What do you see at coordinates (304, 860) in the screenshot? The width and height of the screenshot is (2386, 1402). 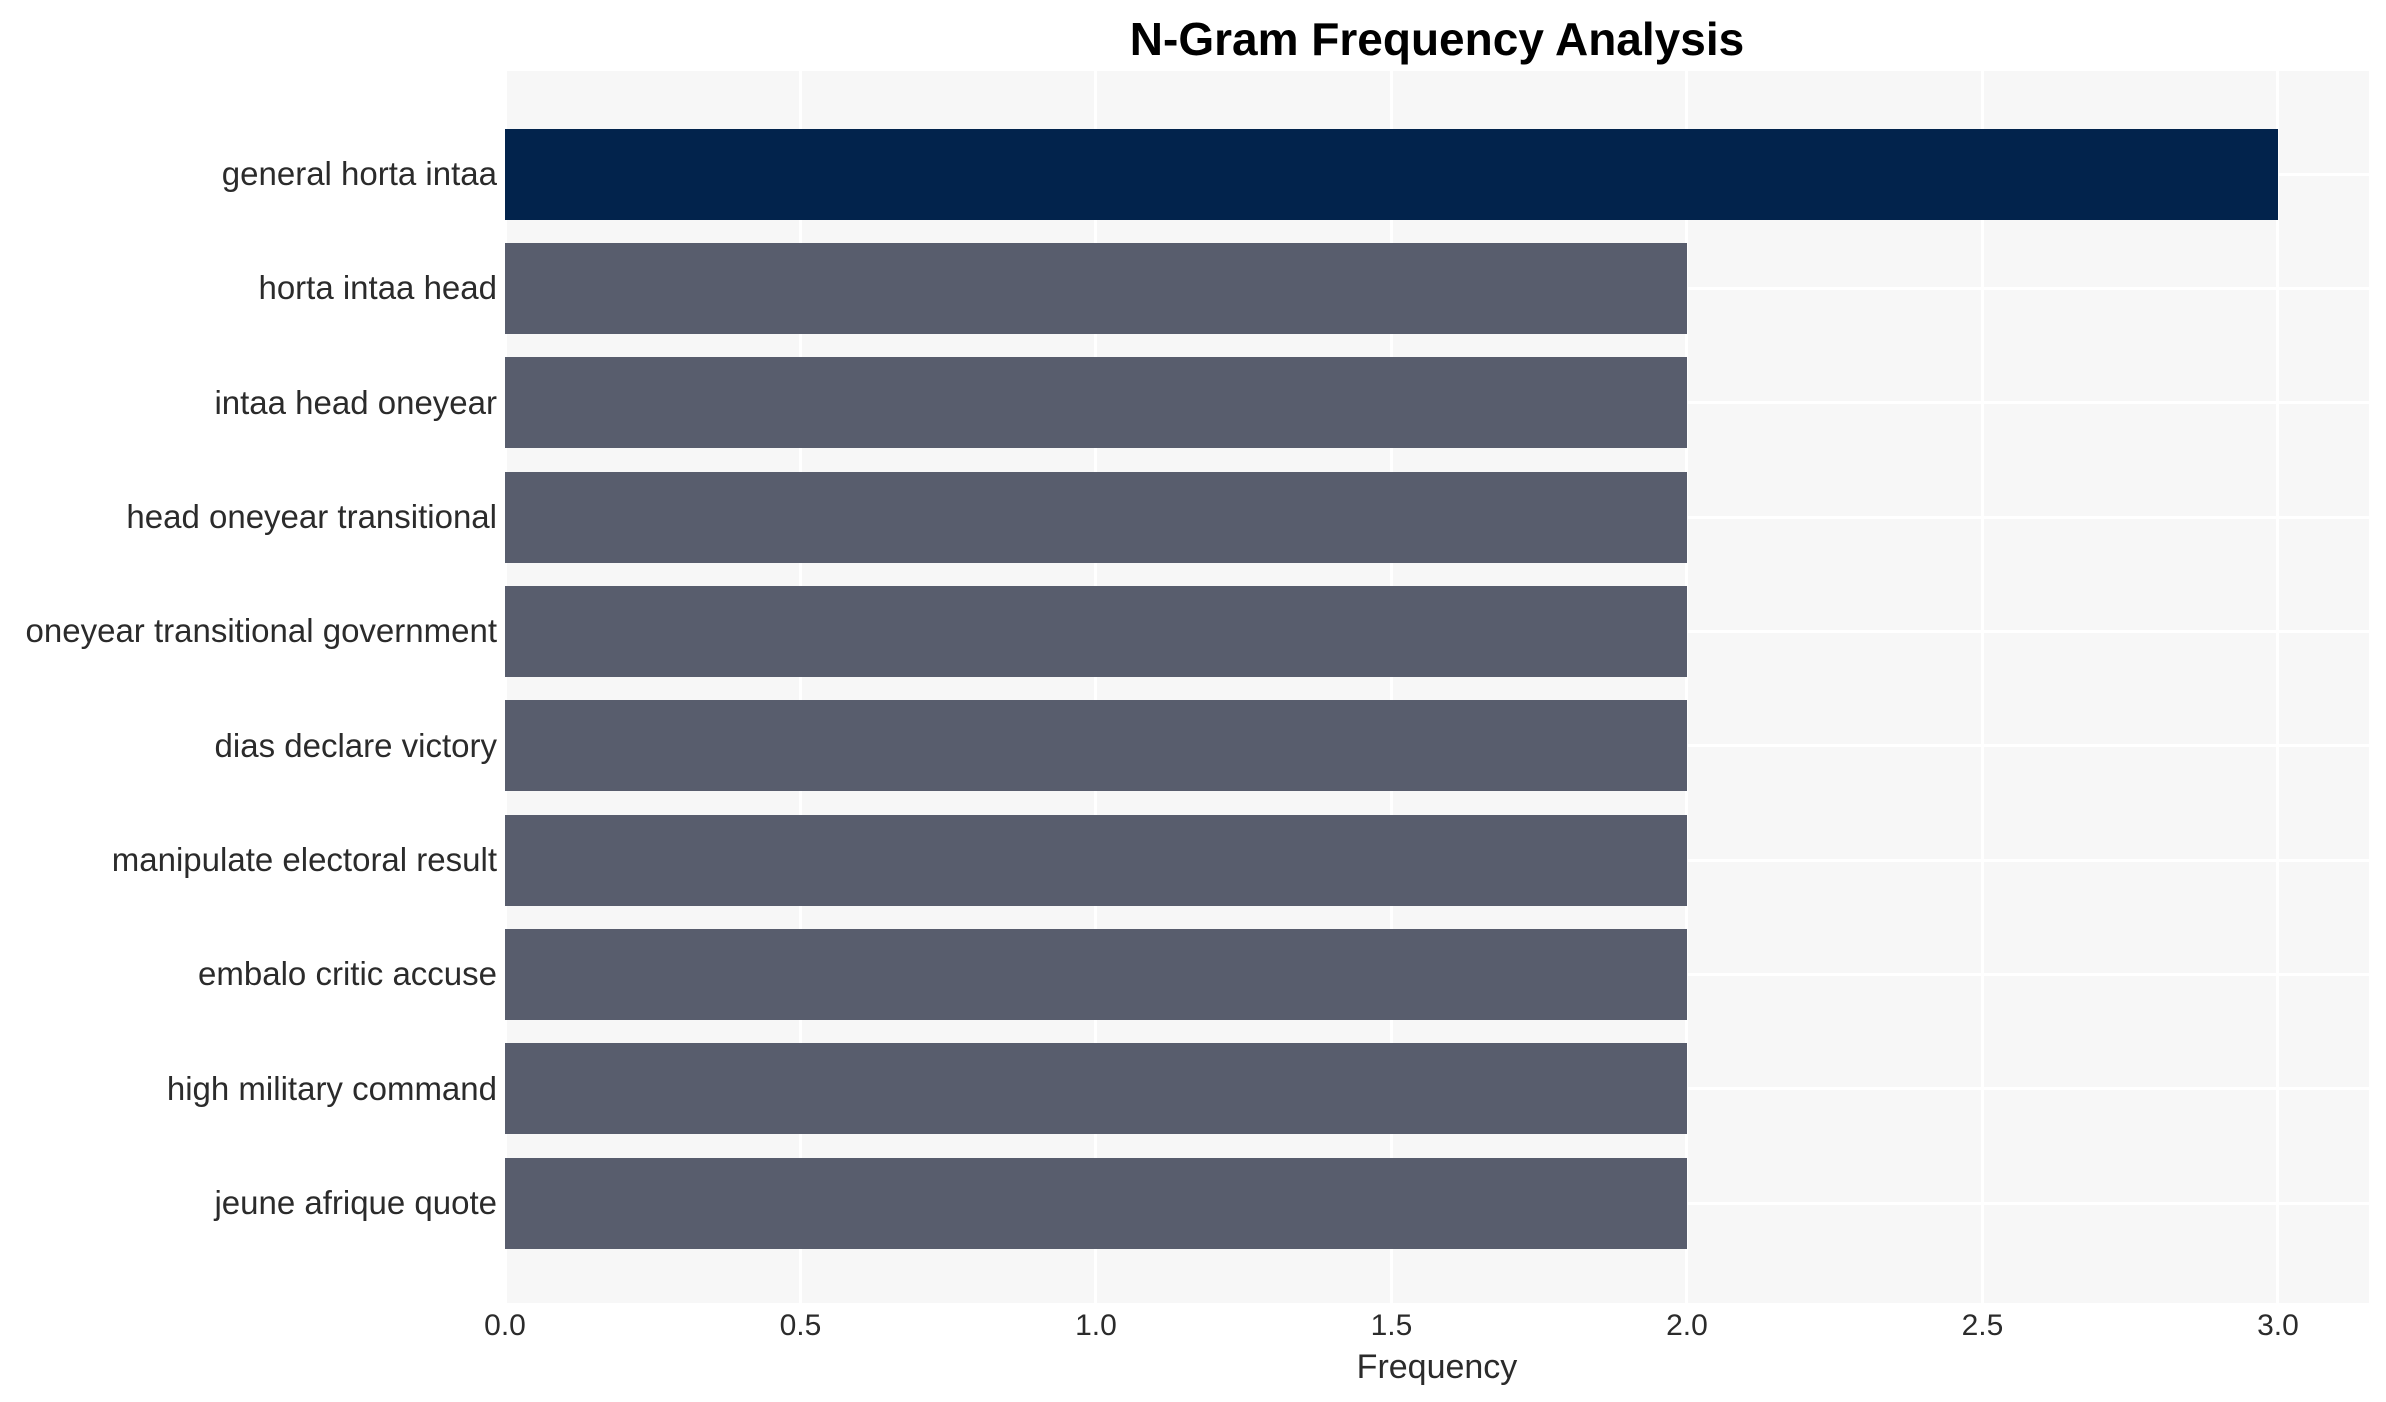 I see `category-label: manipulate electoral result` at bounding box center [304, 860].